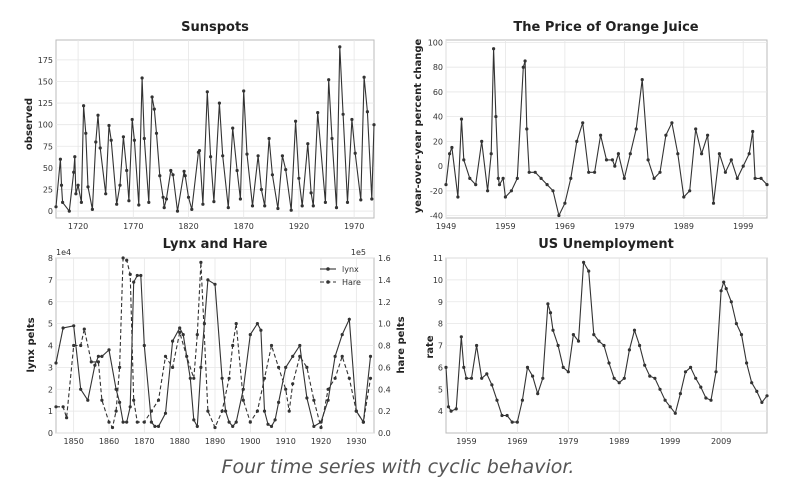 The height and width of the screenshot is (487, 796). Describe the element at coordinates (670, 441) in the screenshot. I see `x-tick-label: 1999` at that location.